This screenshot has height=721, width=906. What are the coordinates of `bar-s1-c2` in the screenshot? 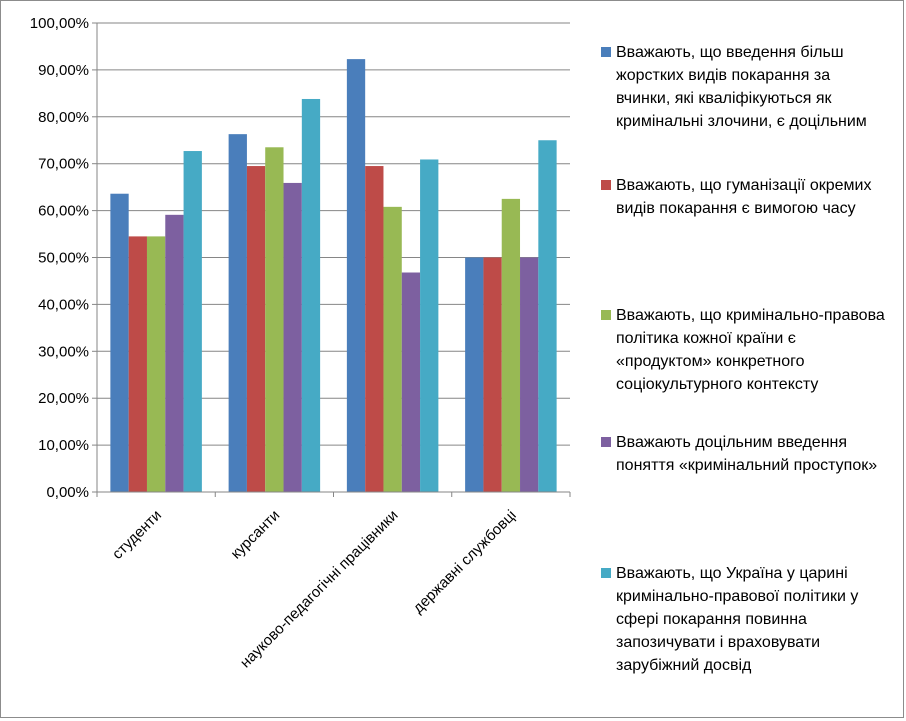 It's located at (237, 313).